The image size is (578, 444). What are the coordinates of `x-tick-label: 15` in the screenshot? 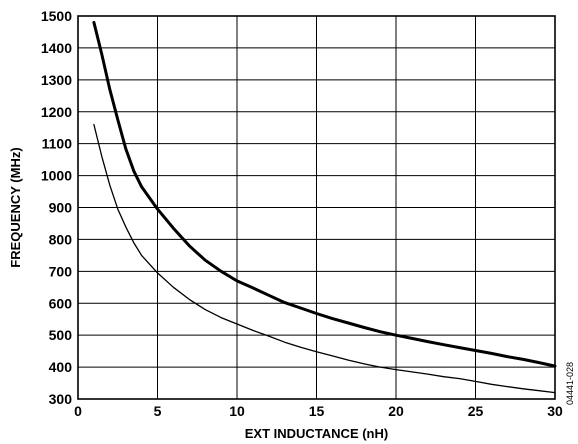 It's located at (317, 411).